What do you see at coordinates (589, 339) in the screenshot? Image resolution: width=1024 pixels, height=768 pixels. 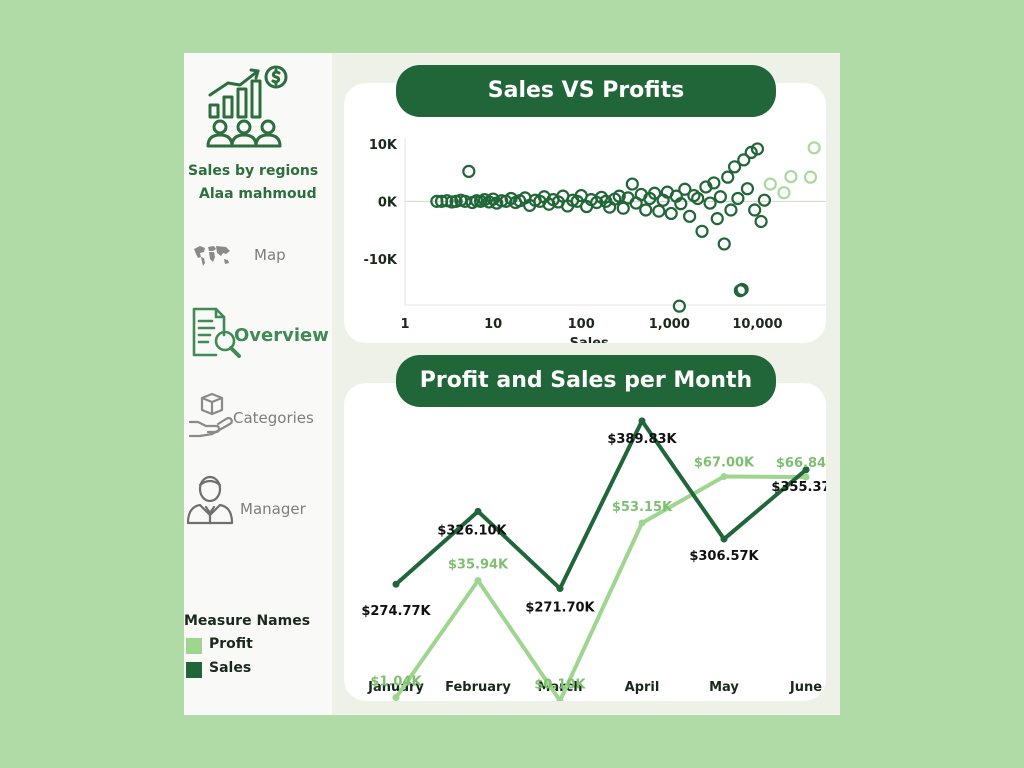 I see `scatter-x-axis-label: Sales` at bounding box center [589, 339].